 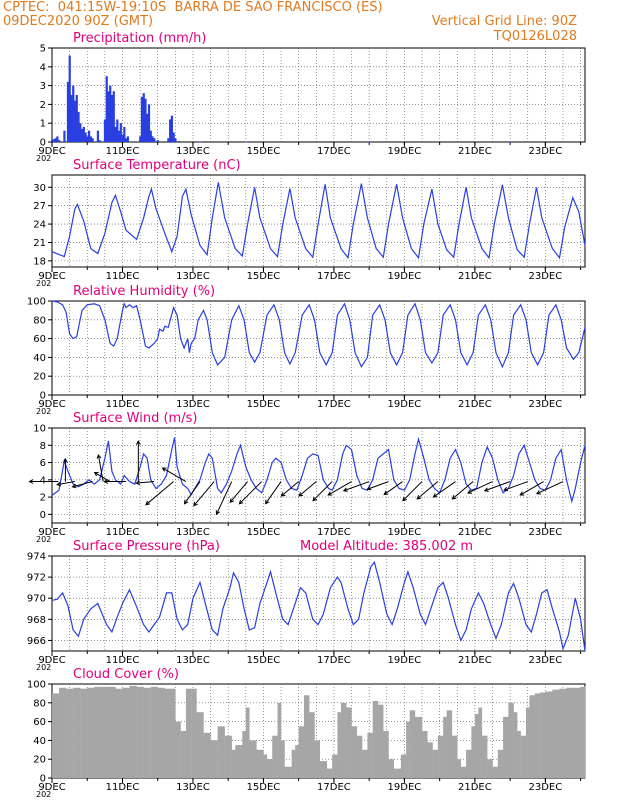 I want to click on header-grid-line-note: Vertical Grid Line: 90Z, so click(x=504, y=21).